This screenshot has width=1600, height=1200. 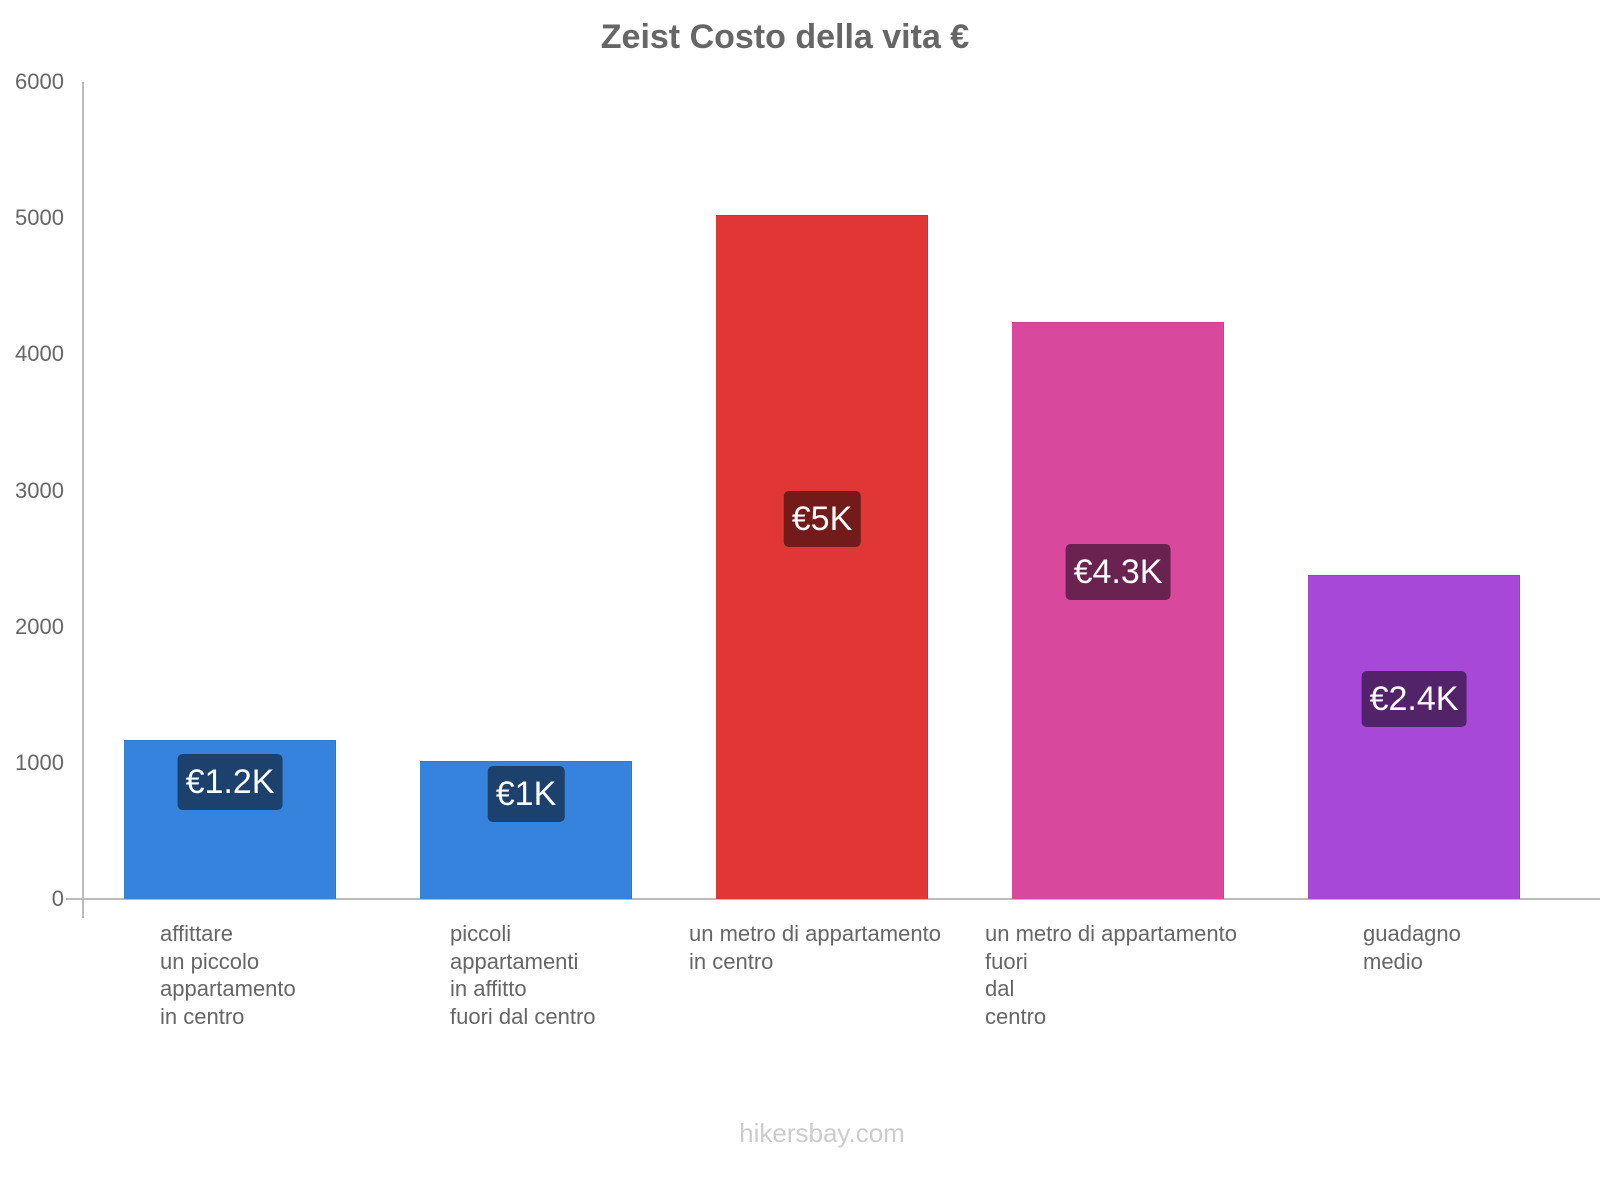 What do you see at coordinates (39, 626) in the screenshot?
I see `y-tick-label: 2000` at bounding box center [39, 626].